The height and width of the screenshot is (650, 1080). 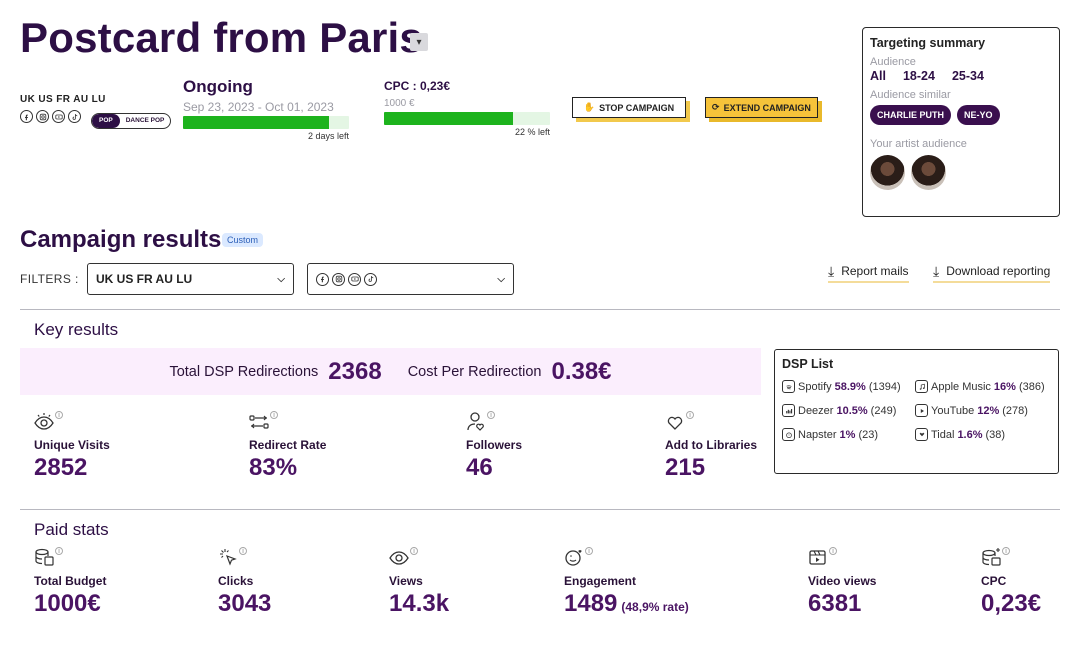 What do you see at coordinates (848, 434) in the screenshot?
I see `dsp-item-napster: Napster 1% (23)` at bounding box center [848, 434].